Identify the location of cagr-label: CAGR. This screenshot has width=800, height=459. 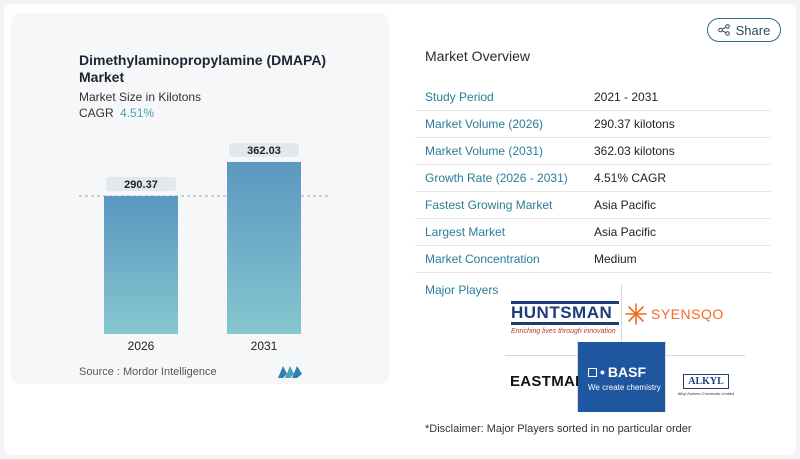
(96, 113).